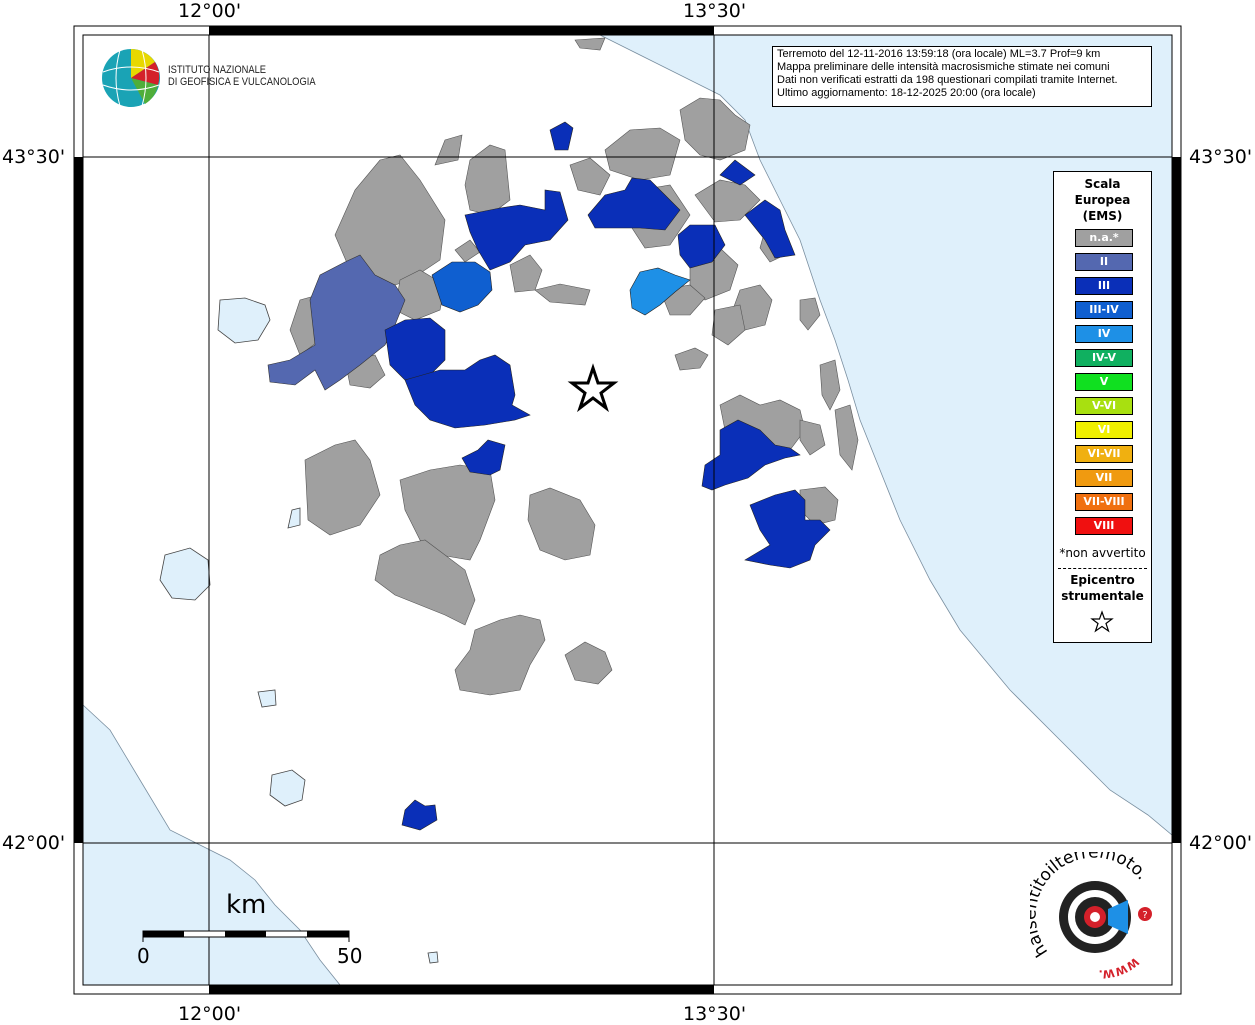  Describe the element at coordinates (1104, 334) in the screenshot. I see `legend-swatch: IV` at that location.